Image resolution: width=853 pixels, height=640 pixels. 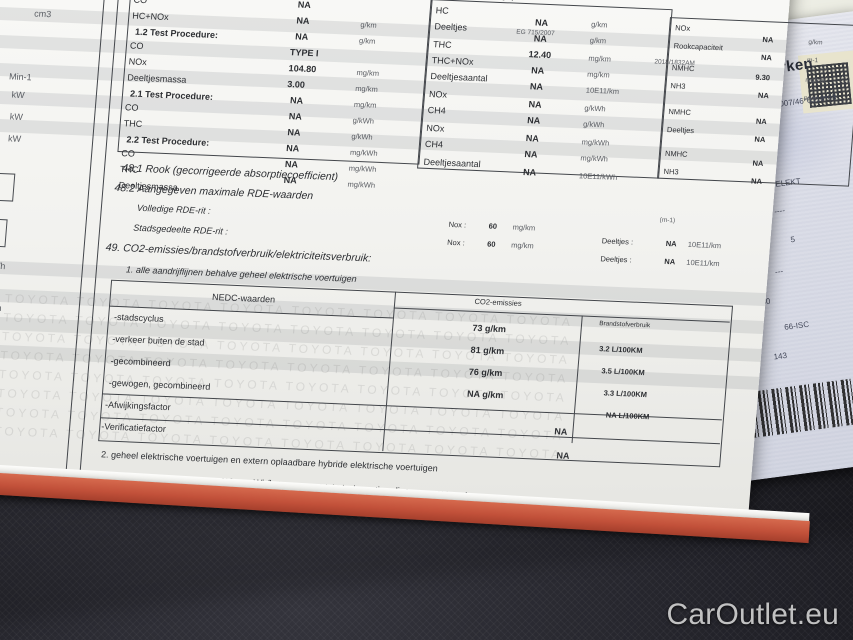 What do you see at coordinates (20, 77) in the screenshot?
I see `unit-label: Min-1` at bounding box center [20, 77].